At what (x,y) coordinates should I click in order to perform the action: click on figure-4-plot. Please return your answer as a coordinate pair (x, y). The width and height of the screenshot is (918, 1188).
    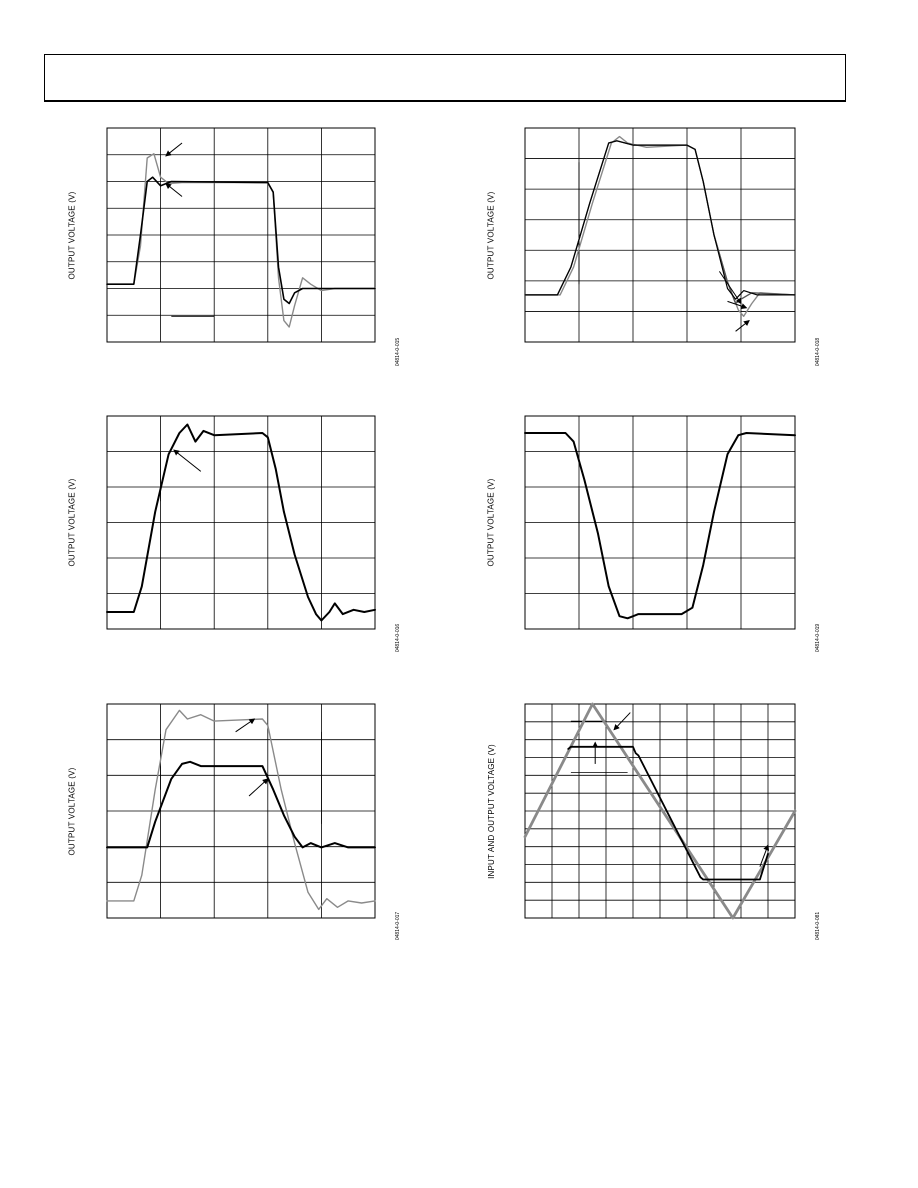
    Looking at the image, I should click on (660, 522).